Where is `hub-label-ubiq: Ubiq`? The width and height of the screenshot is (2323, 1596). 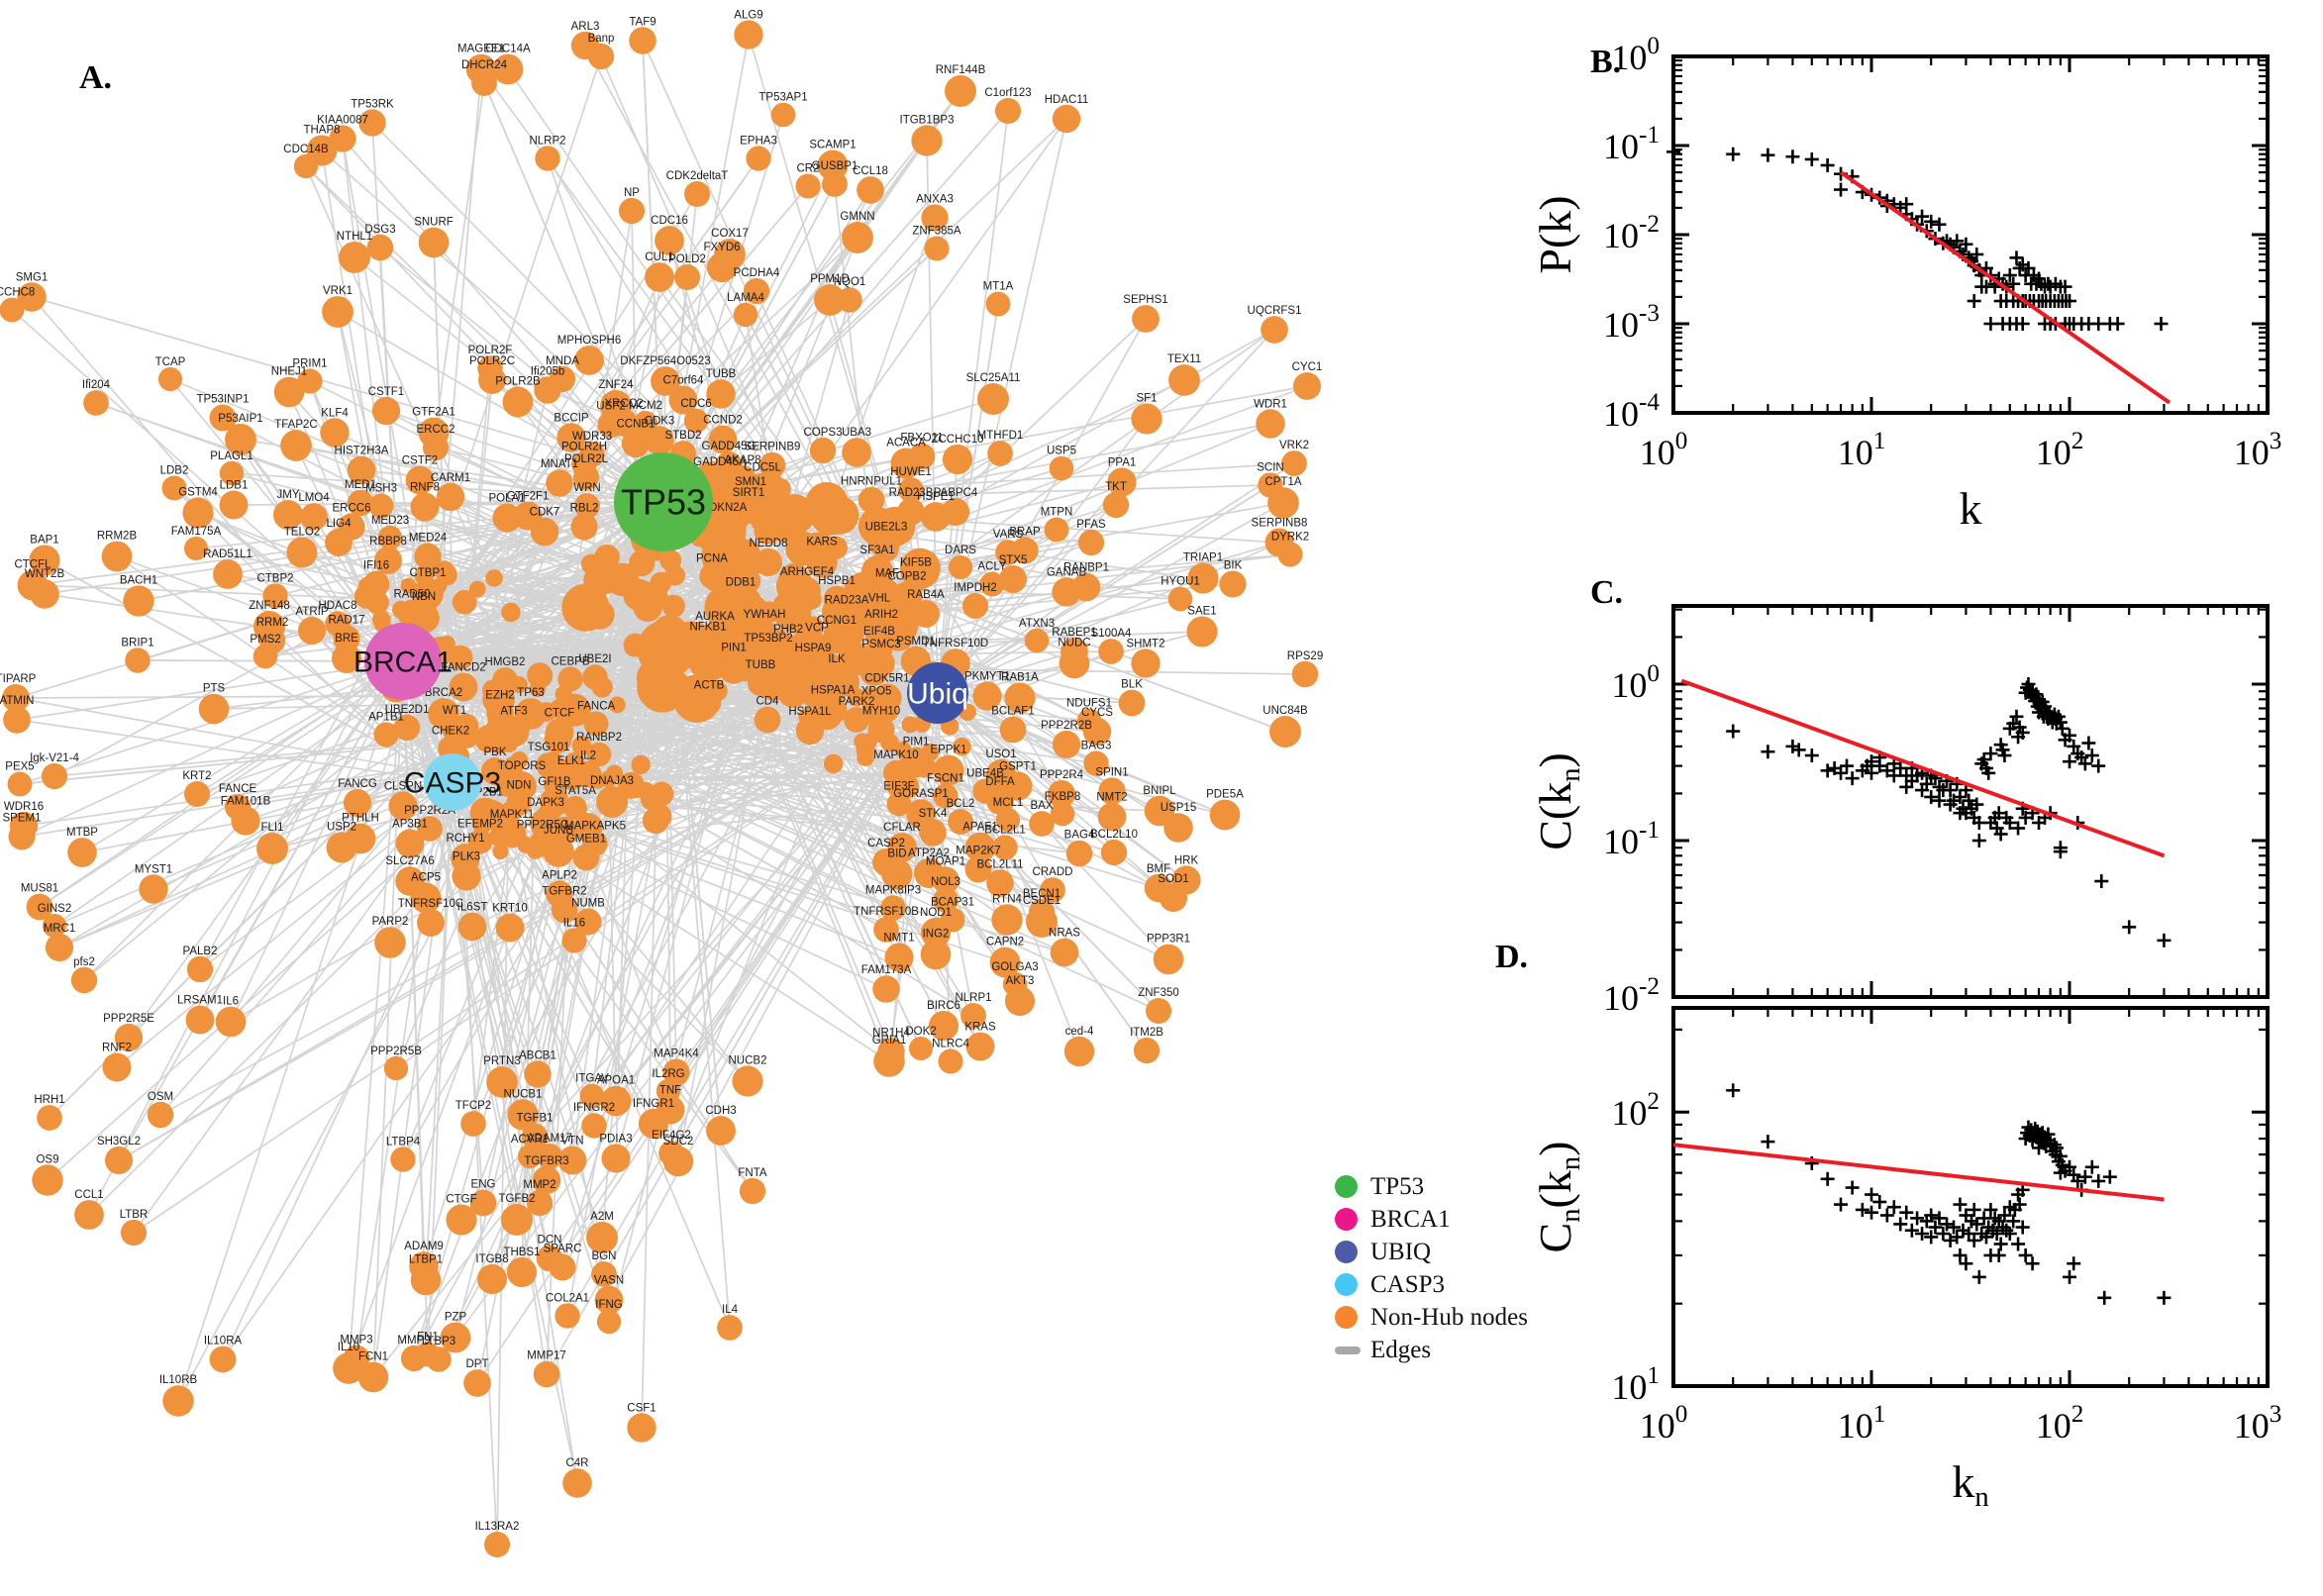 hub-label-ubiq: Ubiq is located at coordinates (937, 694).